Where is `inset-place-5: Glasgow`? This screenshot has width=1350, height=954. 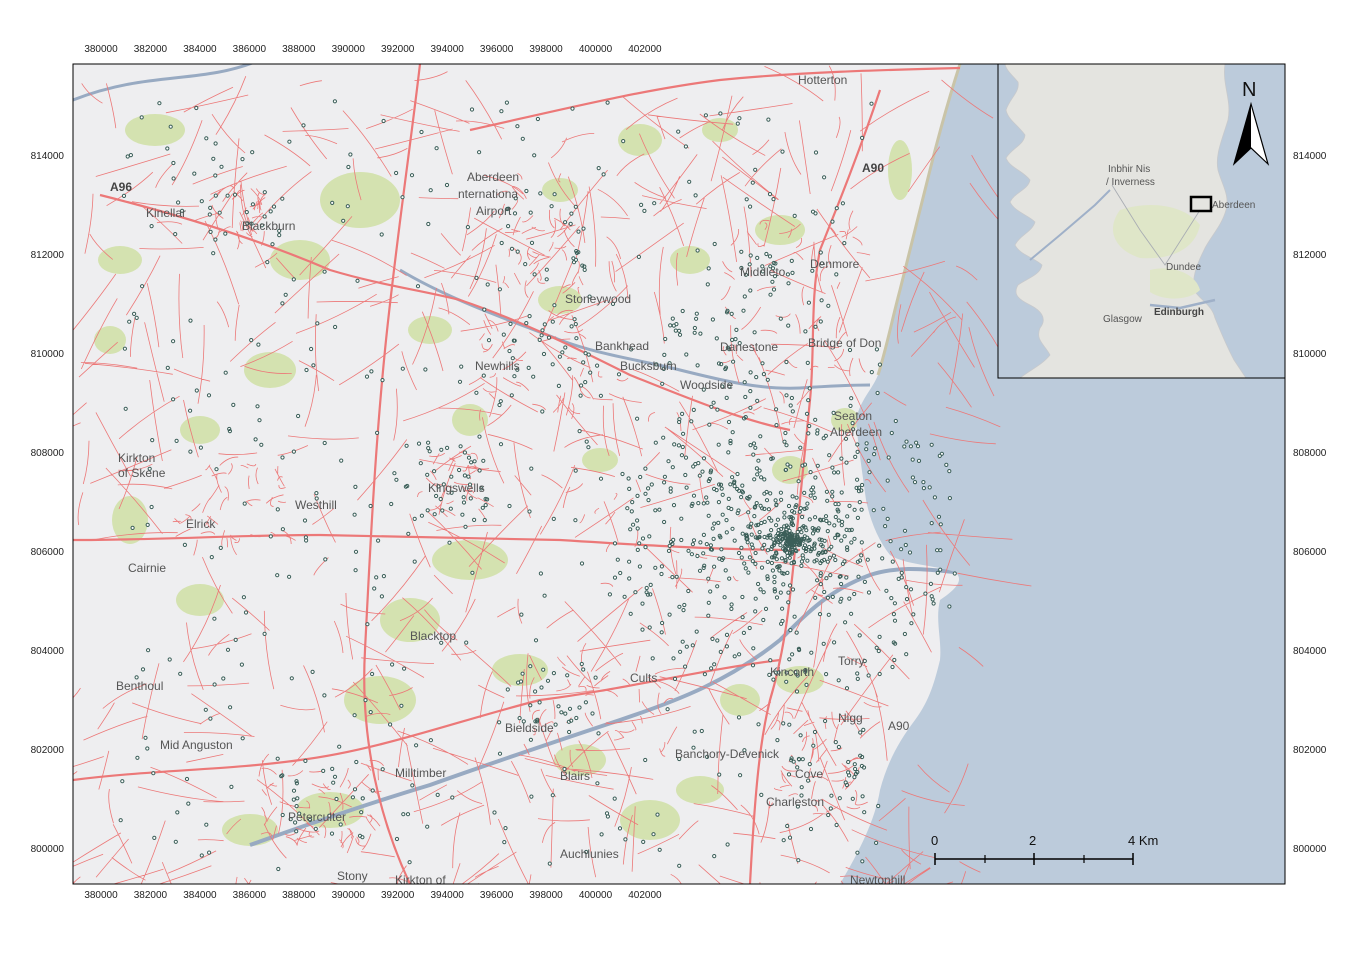
inset-place-5: Glasgow is located at coordinates (1123, 319).